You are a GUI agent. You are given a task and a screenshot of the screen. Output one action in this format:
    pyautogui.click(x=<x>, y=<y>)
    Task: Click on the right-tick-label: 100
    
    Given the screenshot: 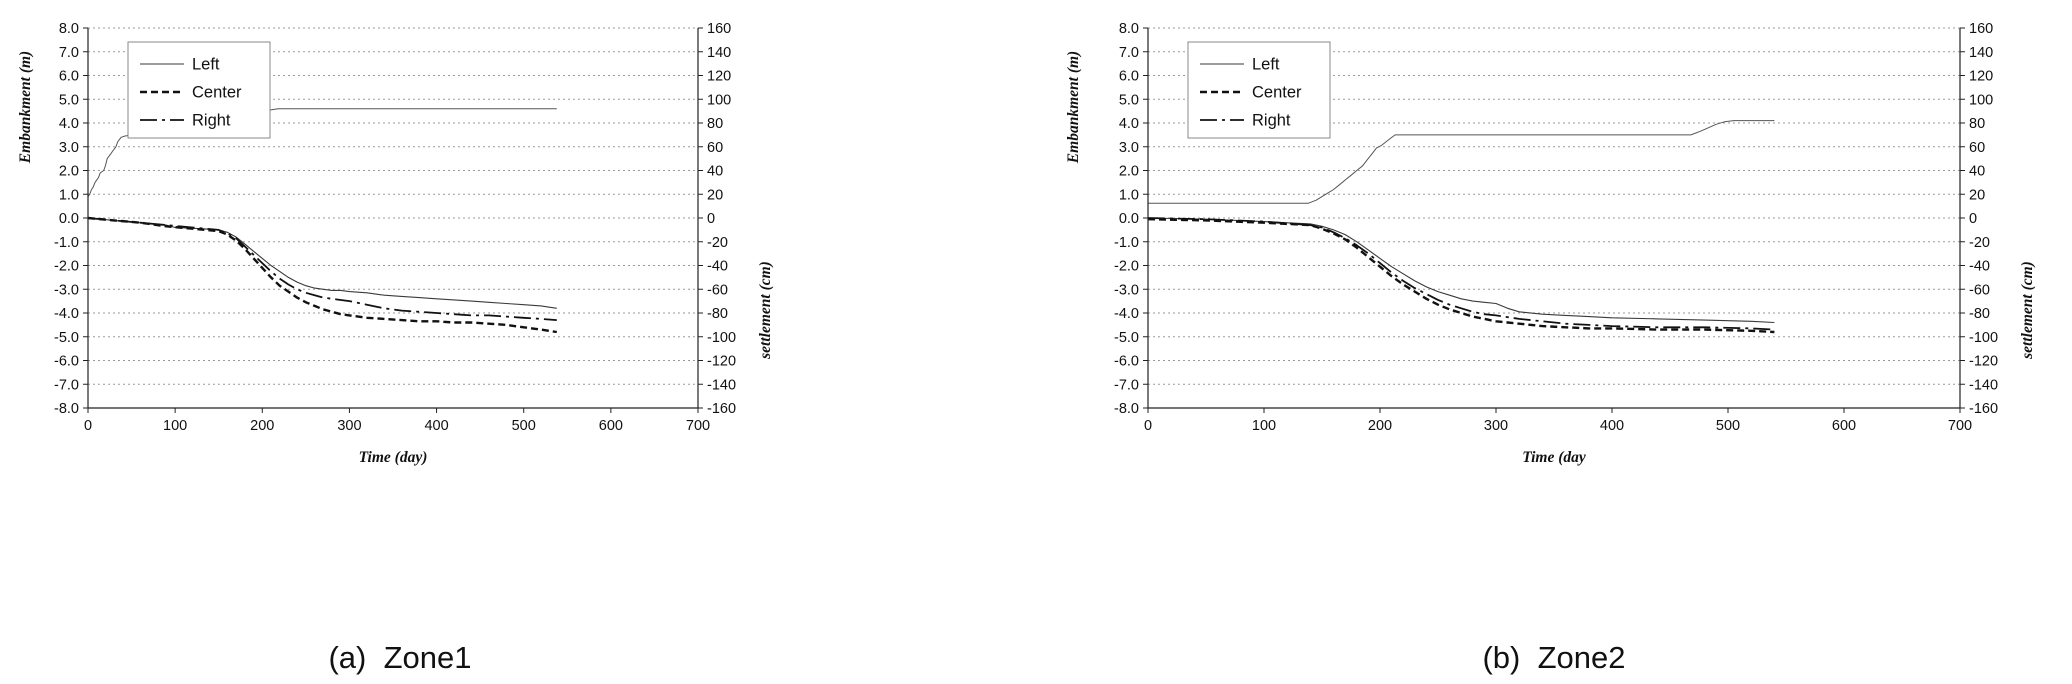 What is the action you would take?
    pyautogui.click(x=719, y=100)
    